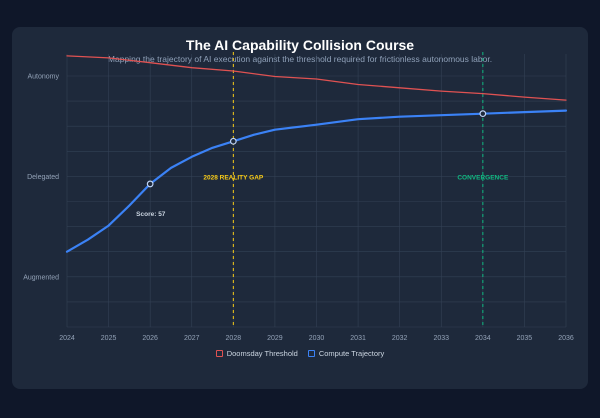 This screenshot has height=418, width=600. I want to click on y-axis-ticks: Augmented Delegated Autonomy, so click(41, 178).